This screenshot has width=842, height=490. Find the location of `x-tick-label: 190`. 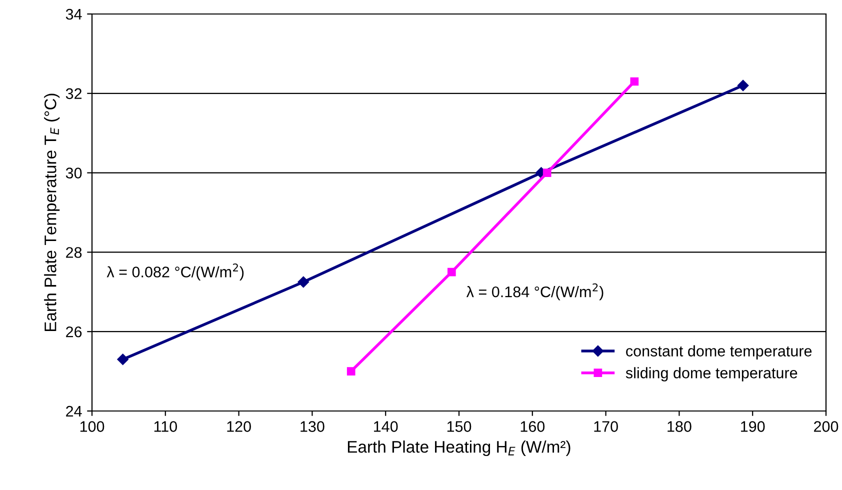

x-tick-label: 190 is located at coordinates (753, 426).